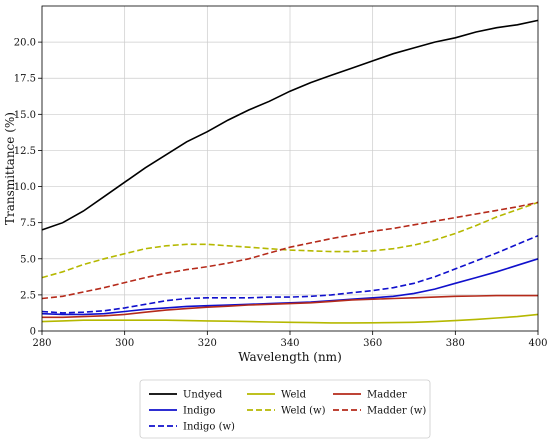 The width and height of the screenshot is (550, 443). I want to click on y-tick-label: 20.0, so click(25, 43).